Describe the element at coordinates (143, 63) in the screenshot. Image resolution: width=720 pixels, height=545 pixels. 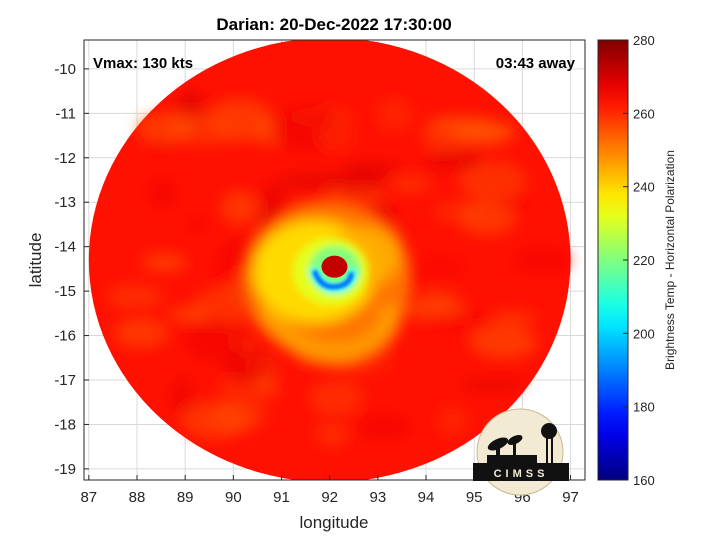
I see `vmax-annotation: Vmax: 130 kts` at that location.